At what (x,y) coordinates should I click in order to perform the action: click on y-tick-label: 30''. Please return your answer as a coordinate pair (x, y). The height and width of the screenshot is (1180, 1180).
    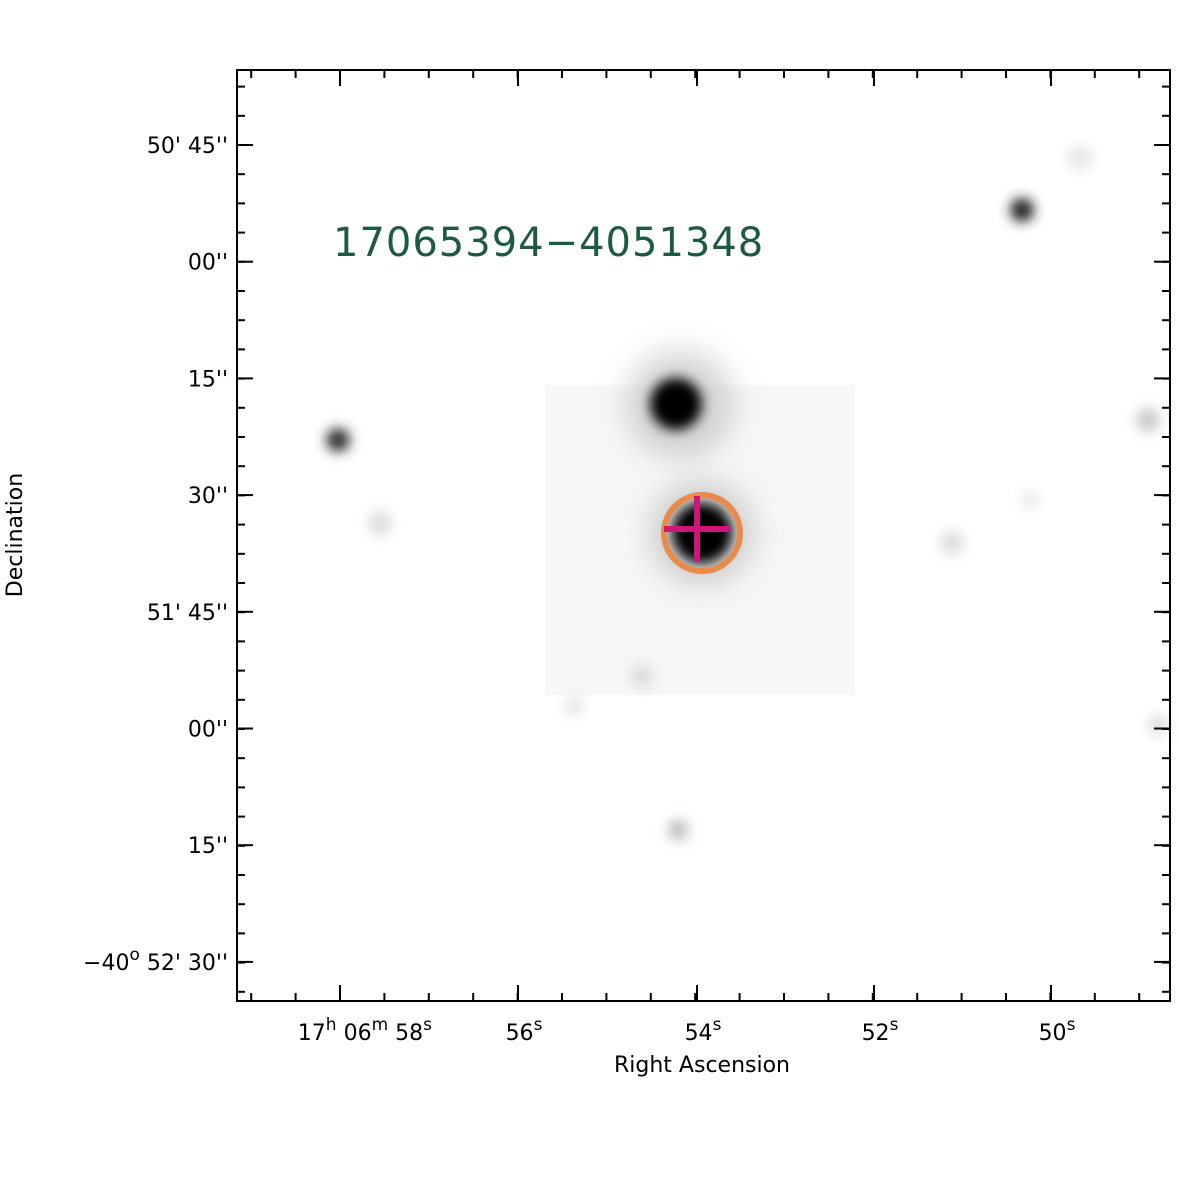
    Looking at the image, I should click on (208, 496).